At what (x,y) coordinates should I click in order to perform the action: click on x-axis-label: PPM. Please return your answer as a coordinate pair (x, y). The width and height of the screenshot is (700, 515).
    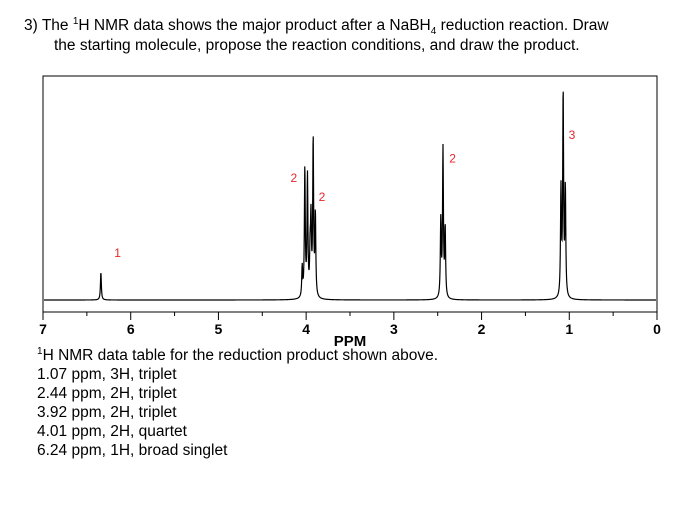
    Looking at the image, I should click on (350, 341).